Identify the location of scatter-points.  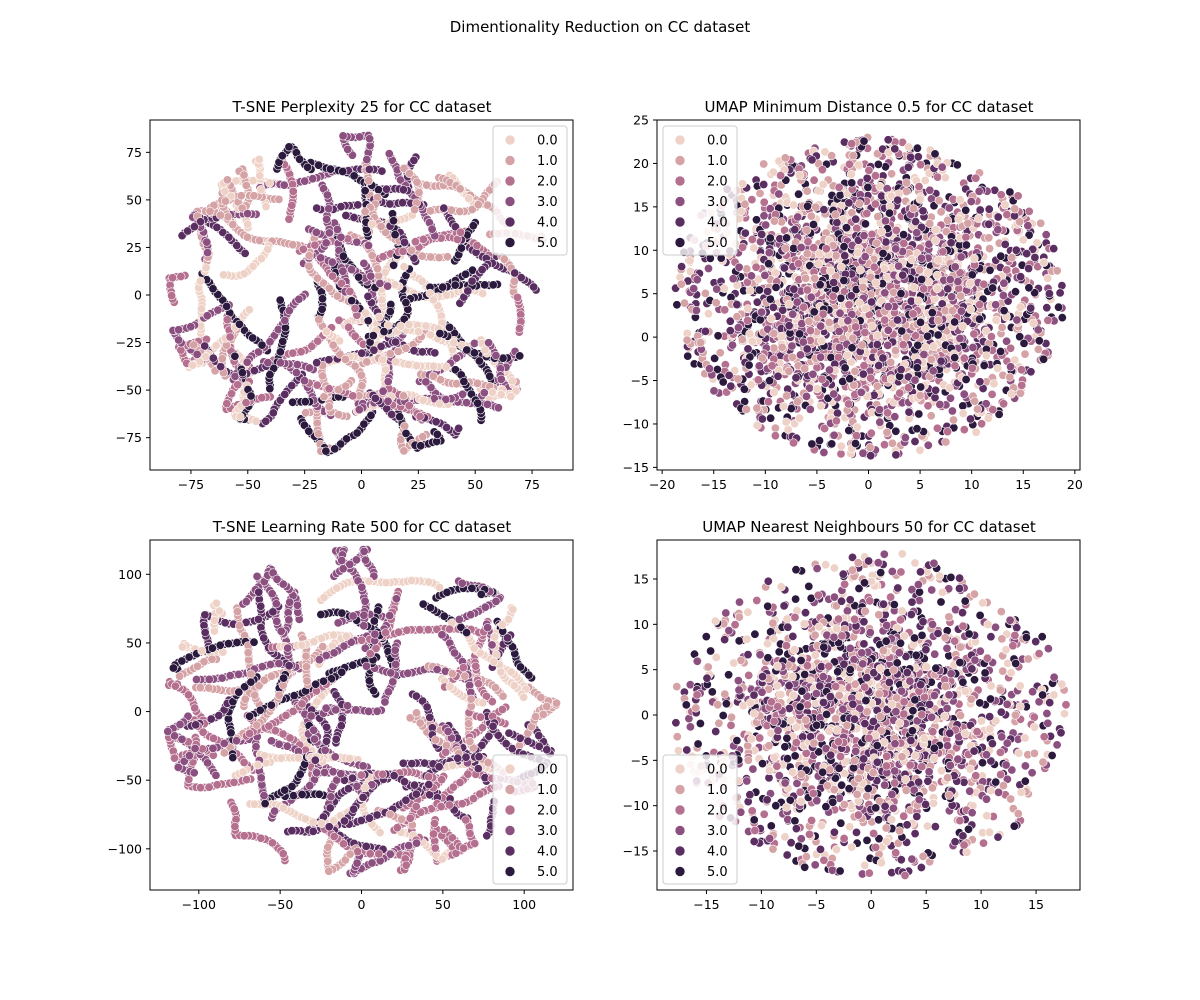
(356, 293).